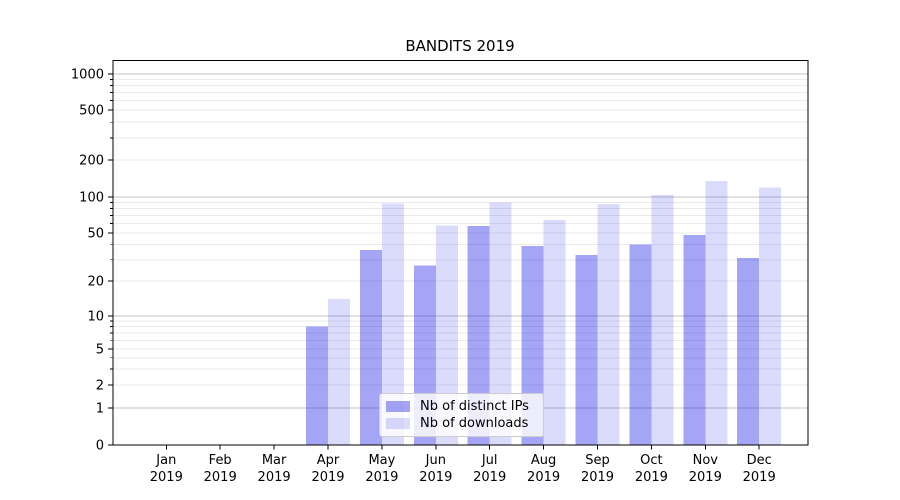 This screenshot has height=500, width=900. What do you see at coordinates (398, 406) in the screenshot?
I see `legend-swatch-distinct-ips` at bounding box center [398, 406].